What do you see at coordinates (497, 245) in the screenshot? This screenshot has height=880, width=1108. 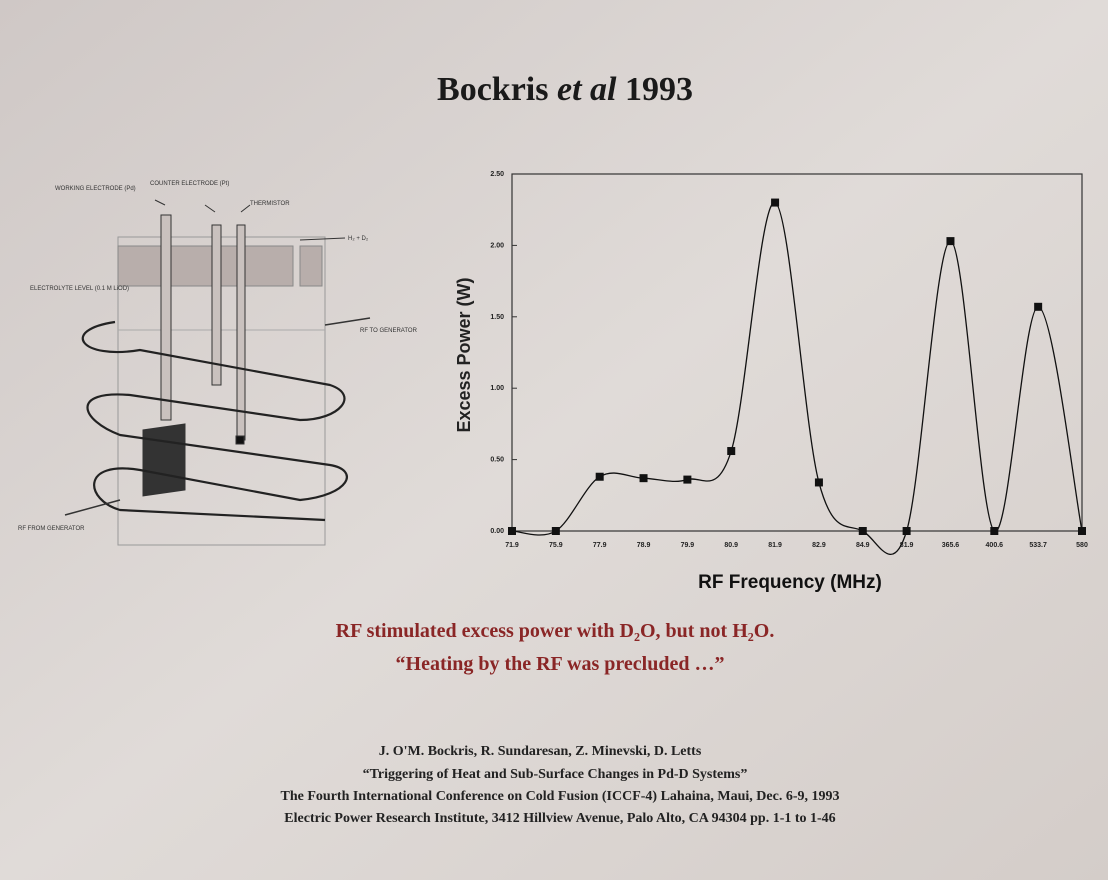 I see `y-tick-label: 2.00` at bounding box center [497, 245].